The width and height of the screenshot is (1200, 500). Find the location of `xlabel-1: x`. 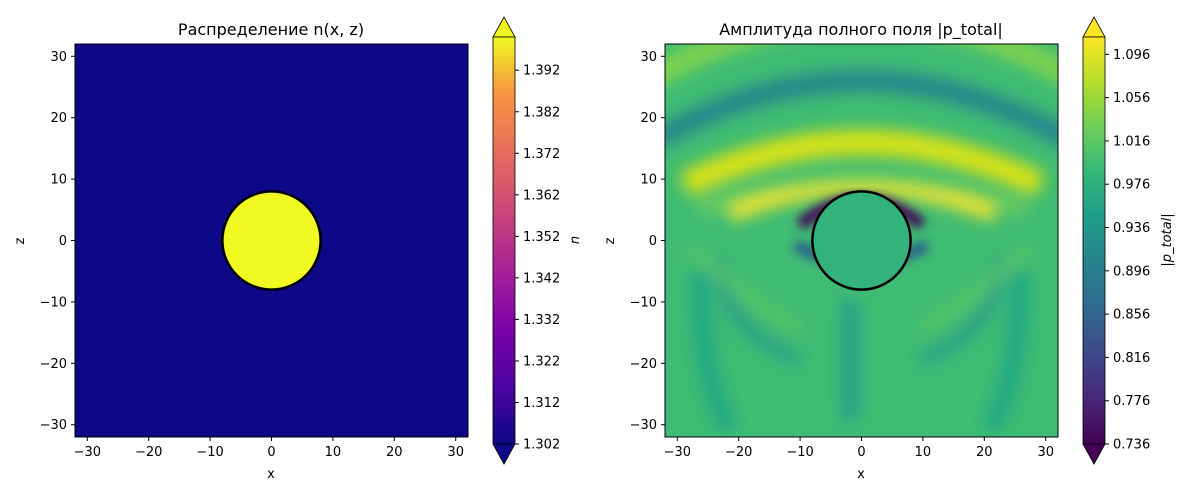

xlabel-1: x is located at coordinates (271, 474).